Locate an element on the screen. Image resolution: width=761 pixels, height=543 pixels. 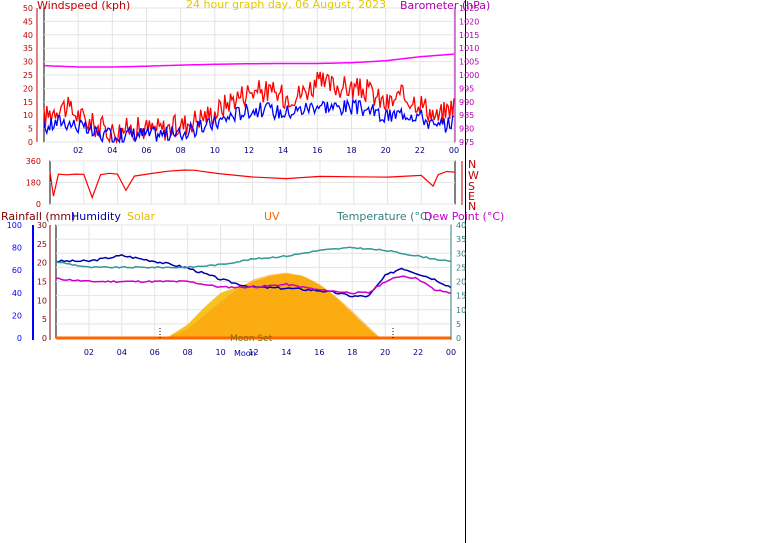
baro-tick-label: 1025 is located at coordinates (469, 8).